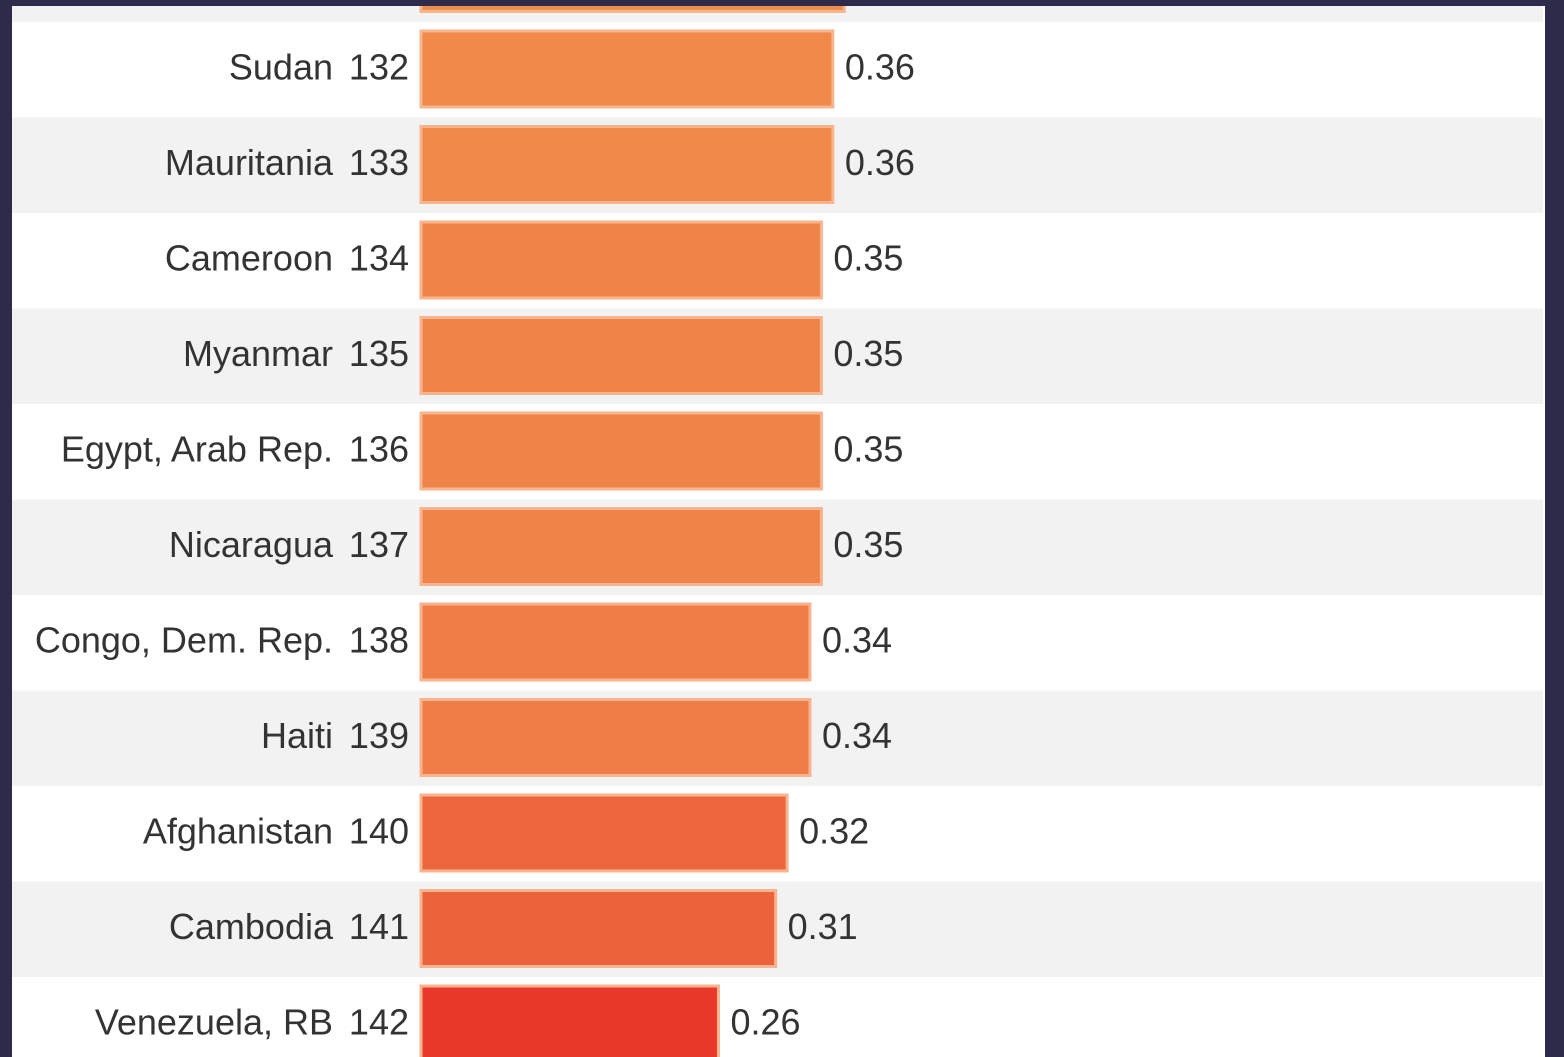  I want to click on rank-label: 135, so click(379, 353).